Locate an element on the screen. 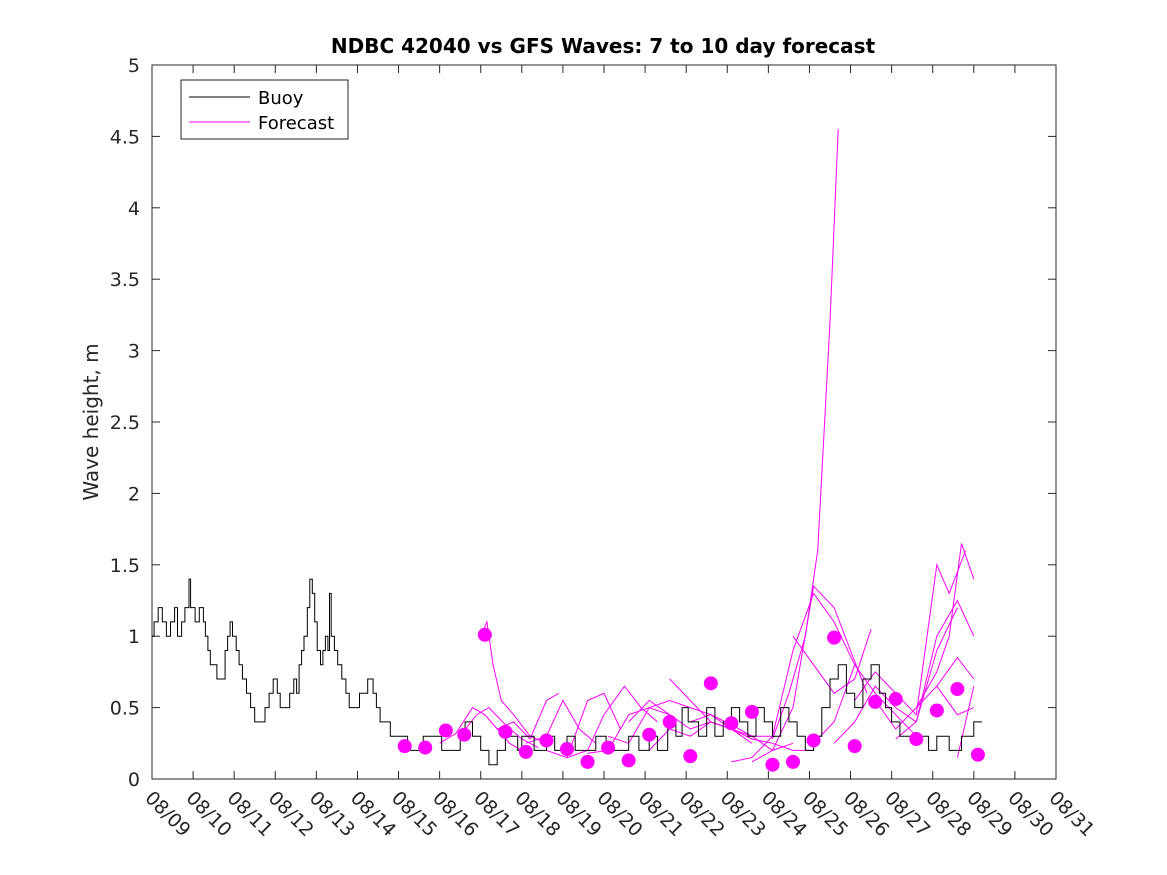  y-tick-label: 2.5 is located at coordinates (125, 423).